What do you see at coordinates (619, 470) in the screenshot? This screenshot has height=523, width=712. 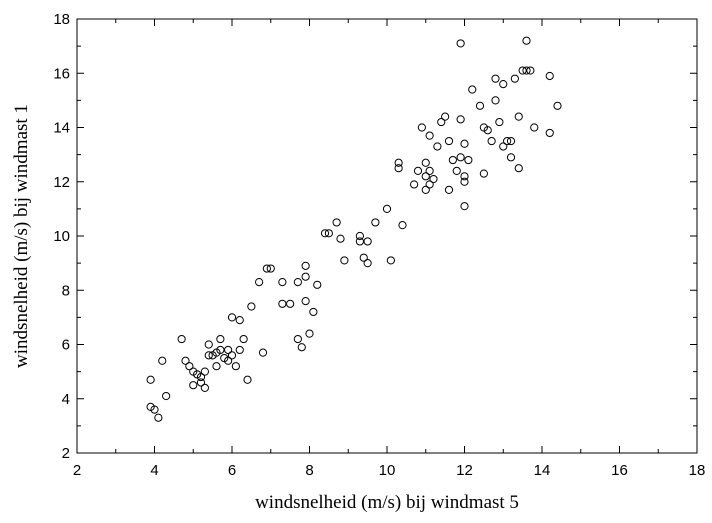 I see `x-tick-label: 16` at bounding box center [619, 470].